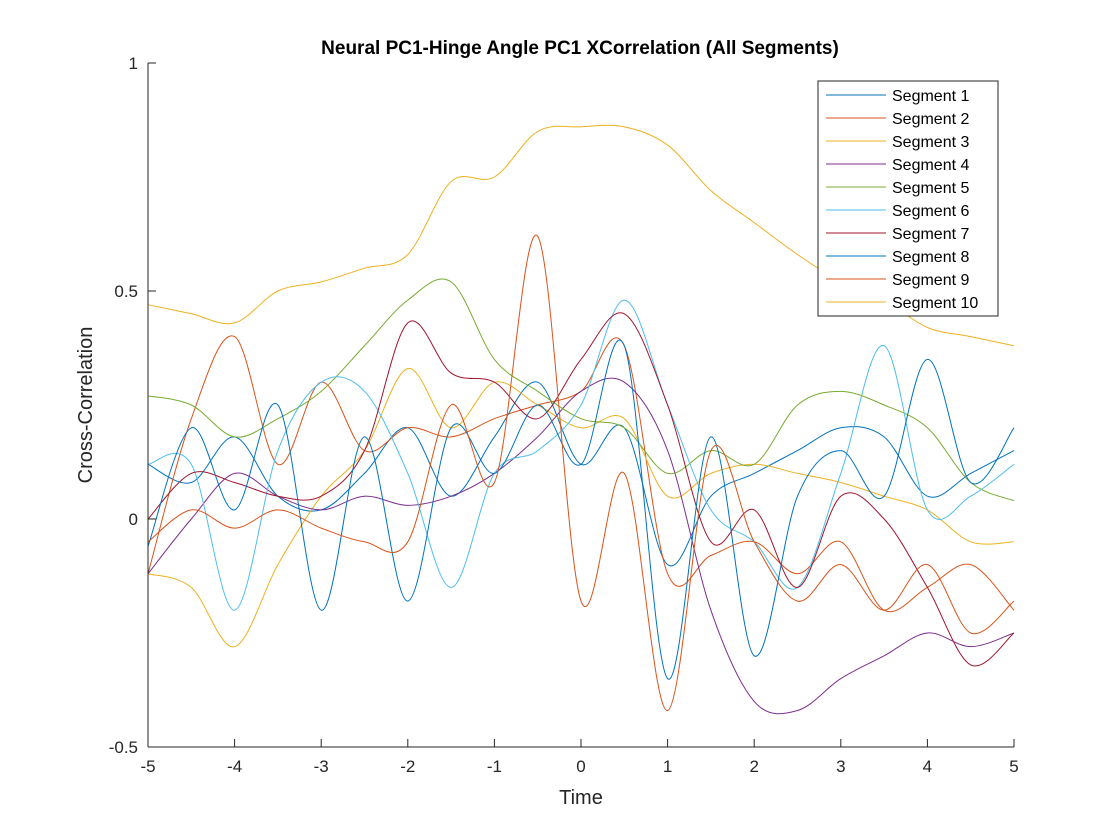 The image size is (1120, 840). I want to click on x-tick-label: -5, so click(147, 766).